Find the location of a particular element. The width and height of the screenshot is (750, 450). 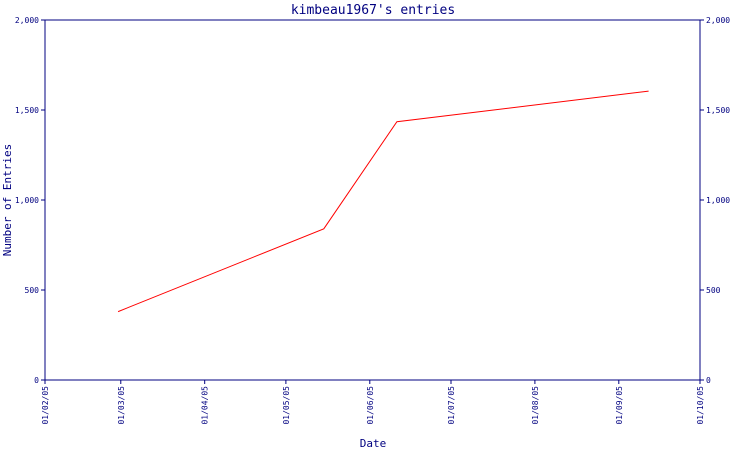

x-tick-label: 01/10/05 is located at coordinates (700, 405).